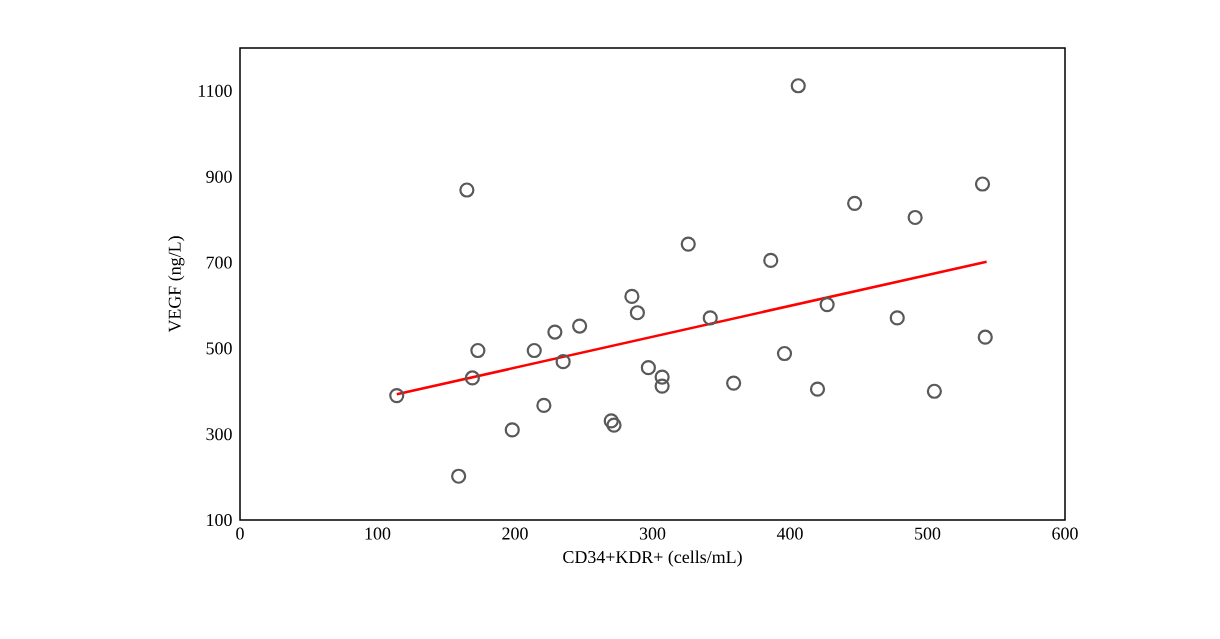 The image size is (1220, 639). Describe the element at coordinates (219, 520) in the screenshot. I see `y-tick-label: 100` at that location.